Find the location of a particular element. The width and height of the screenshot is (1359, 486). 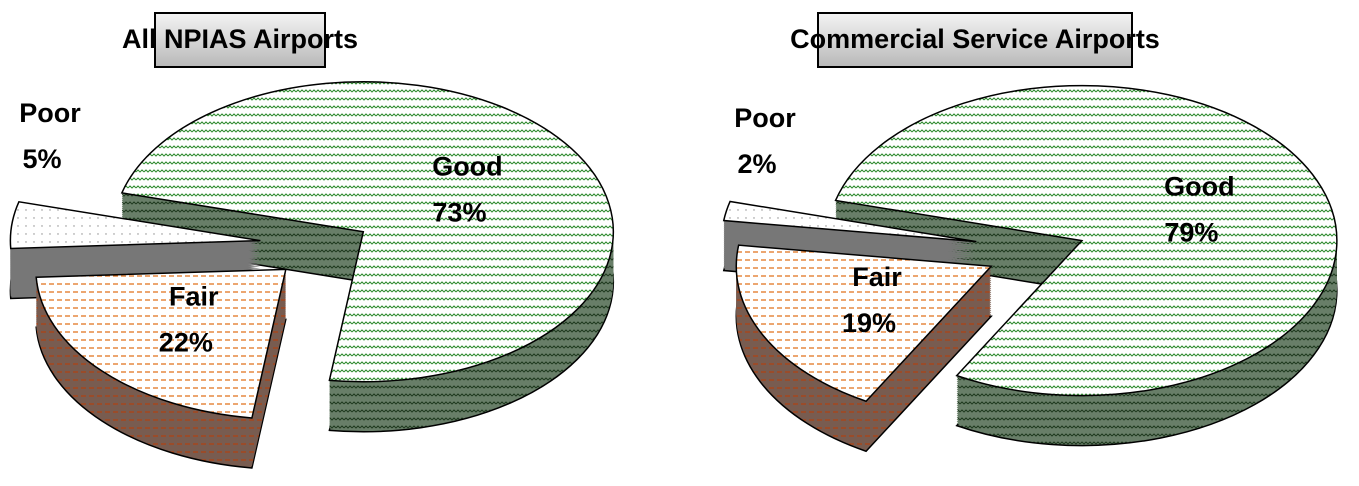

slice-value-label: 79% is located at coordinates (1191, 233).